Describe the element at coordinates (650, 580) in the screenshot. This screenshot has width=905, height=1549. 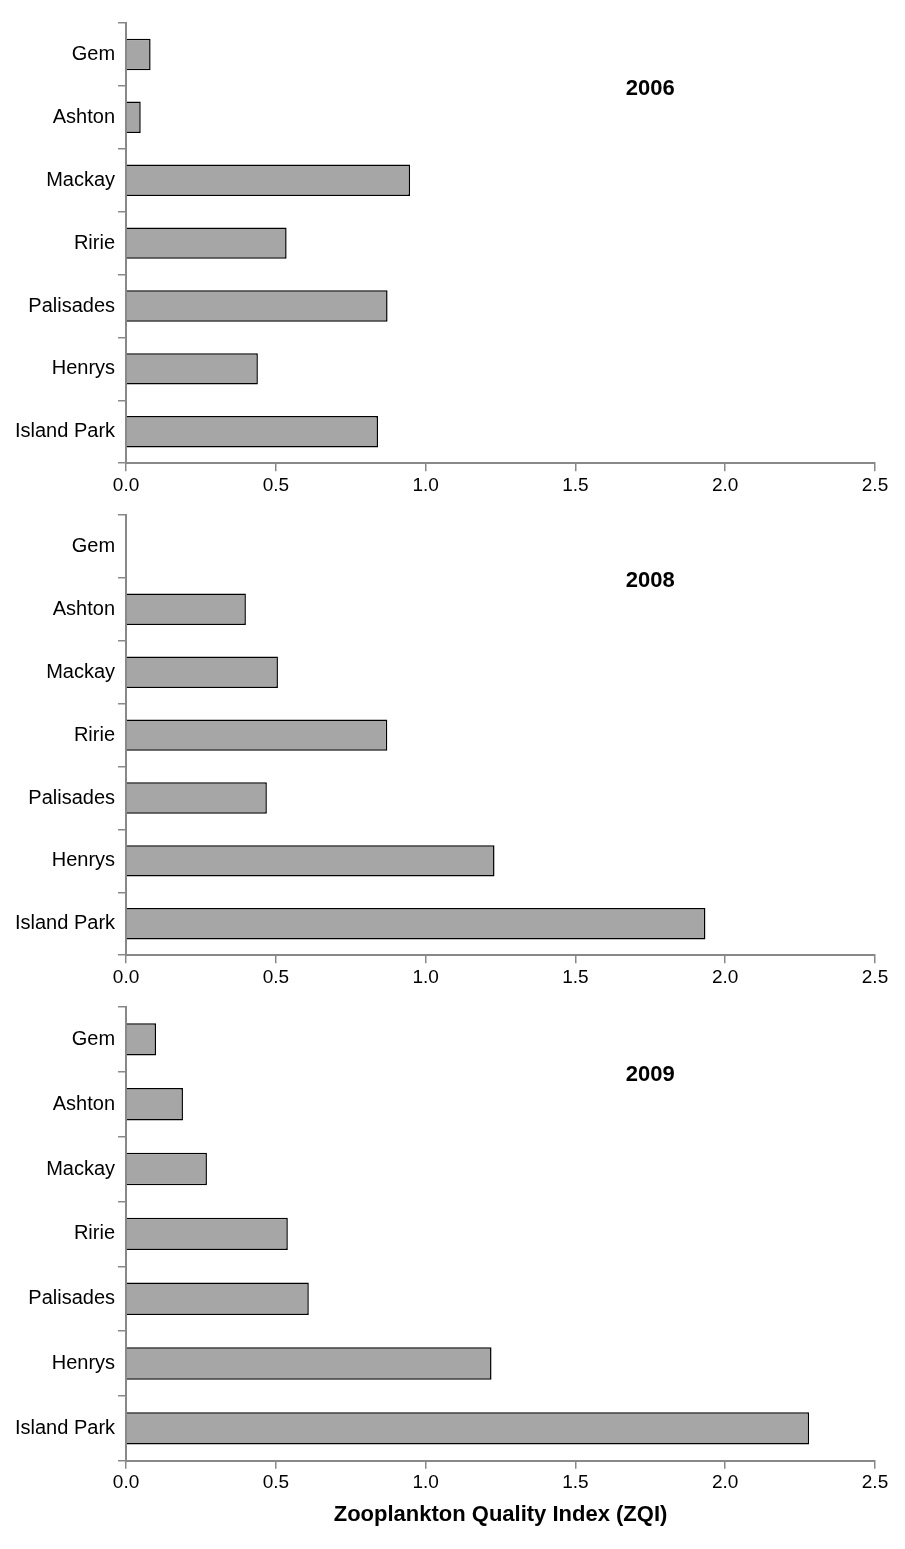
I see `annotation: 2008` at that location.